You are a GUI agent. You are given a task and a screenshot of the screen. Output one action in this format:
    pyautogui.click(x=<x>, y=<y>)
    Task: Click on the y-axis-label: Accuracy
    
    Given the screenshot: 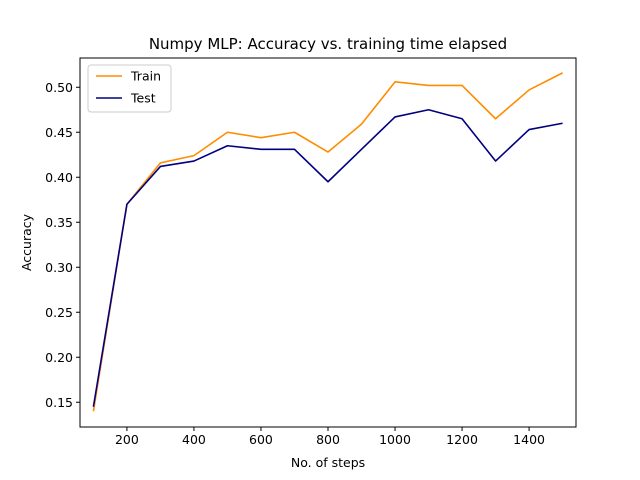 What is the action you would take?
    pyautogui.click(x=26, y=242)
    